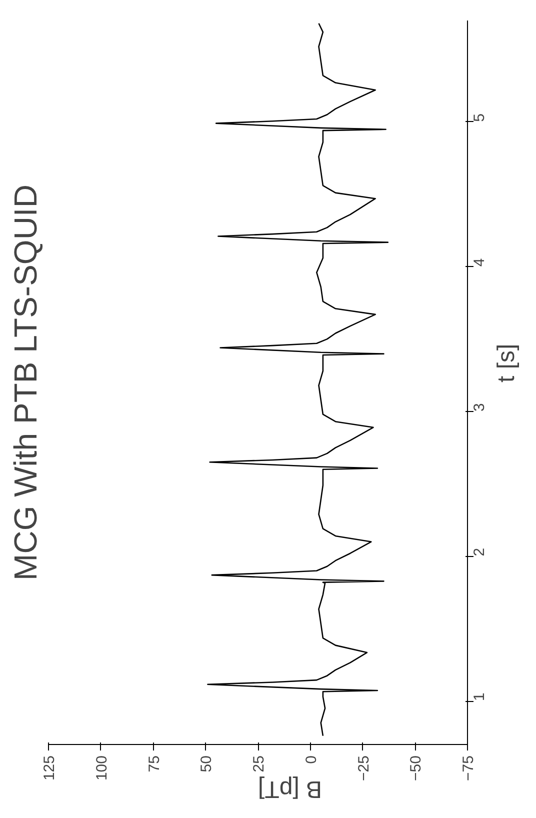  I want to click on x-tick-label: 25, so click(259, 763).